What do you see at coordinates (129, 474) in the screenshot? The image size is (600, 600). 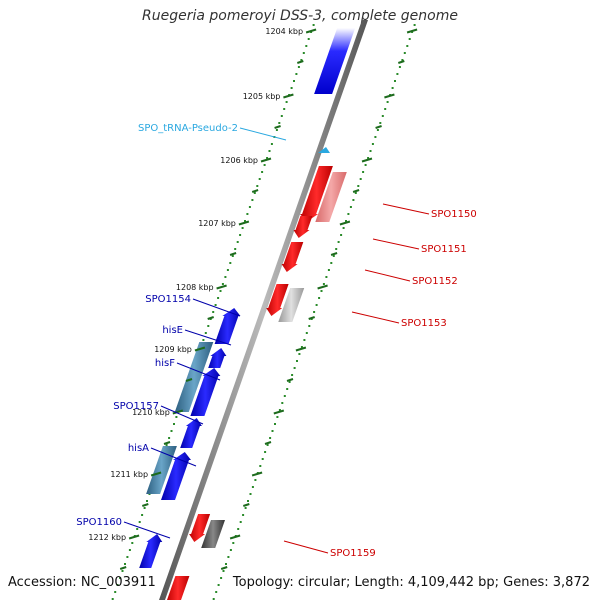 I see `tick-label: 1211 kbp` at bounding box center [129, 474].